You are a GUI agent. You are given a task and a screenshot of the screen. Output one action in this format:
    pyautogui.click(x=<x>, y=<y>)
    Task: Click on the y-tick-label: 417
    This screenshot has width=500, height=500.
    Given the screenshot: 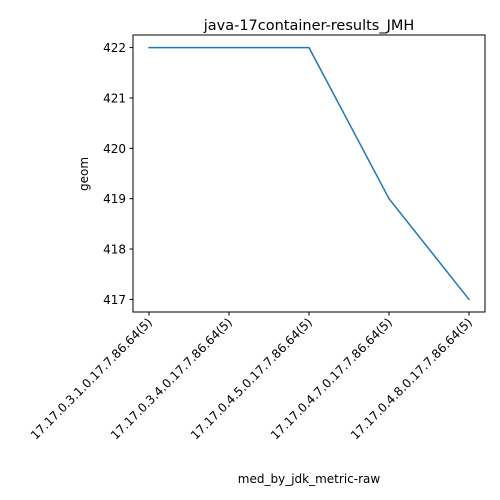 What is the action you would take?
    pyautogui.click(x=114, y=300)
    